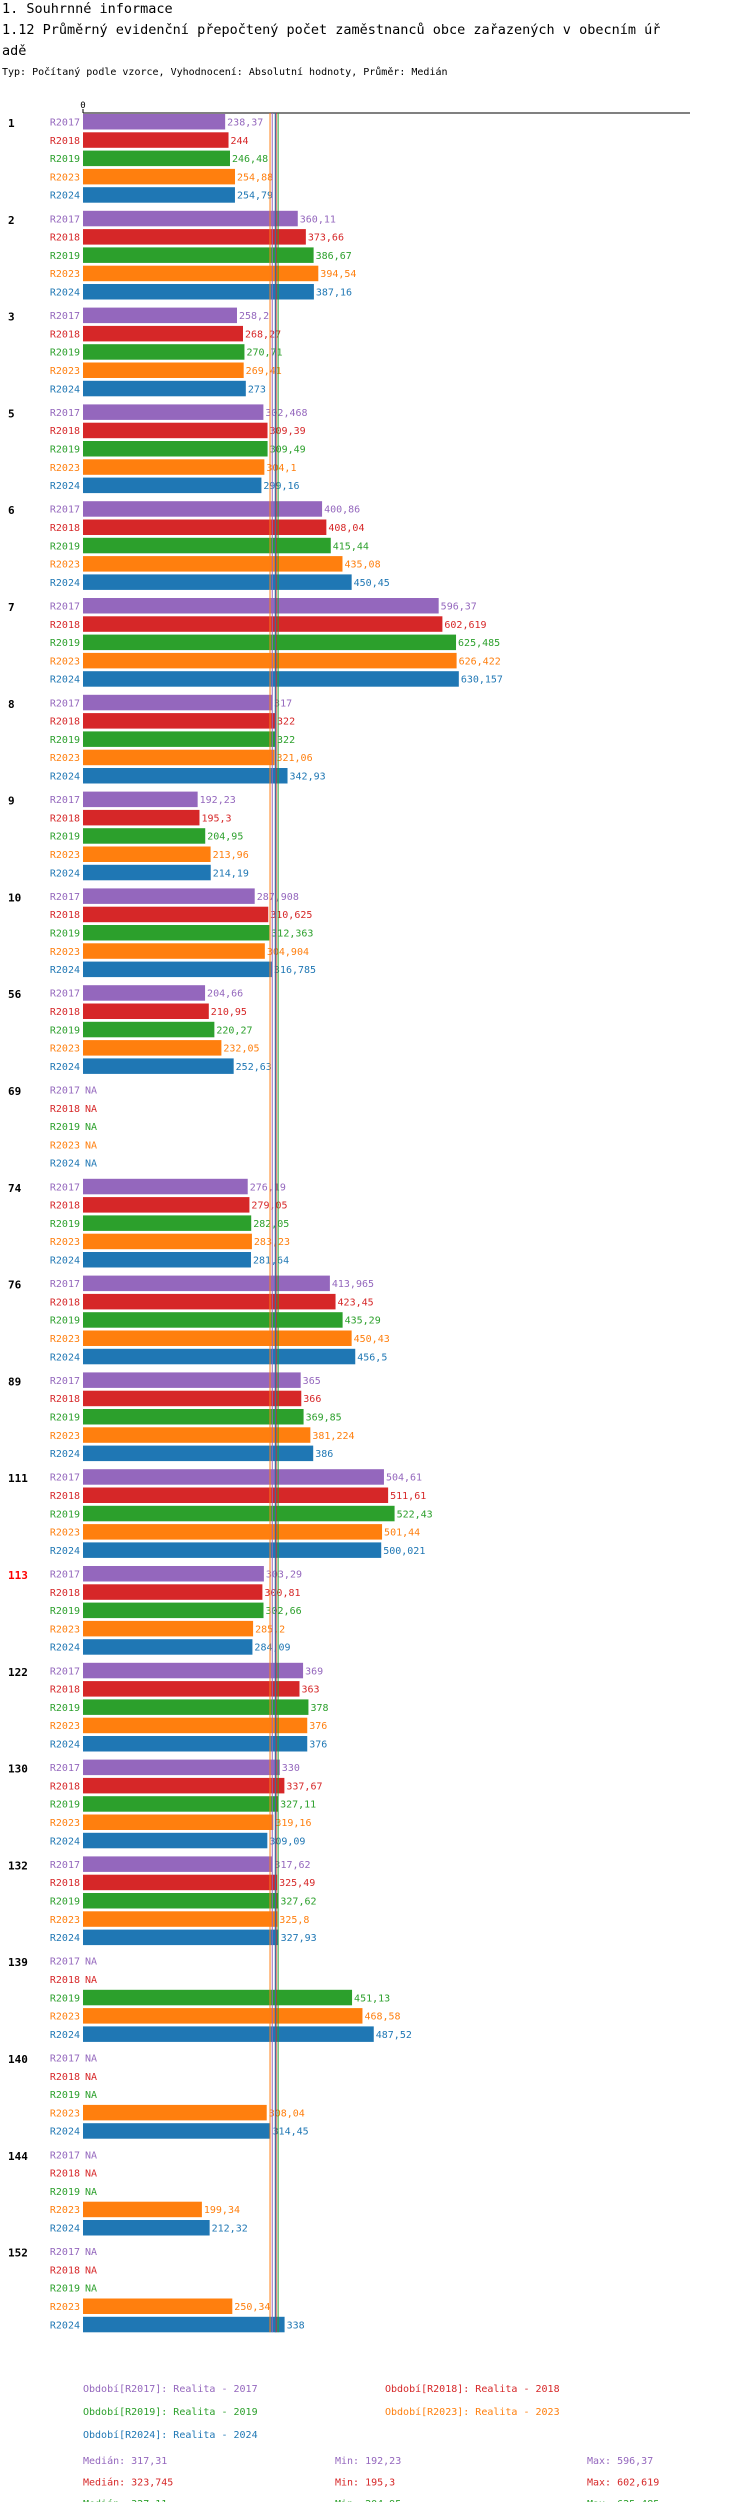 The height and width of the screenshot is (2502, 750). I want to click on data-label: 342,93, so click(308, 777).